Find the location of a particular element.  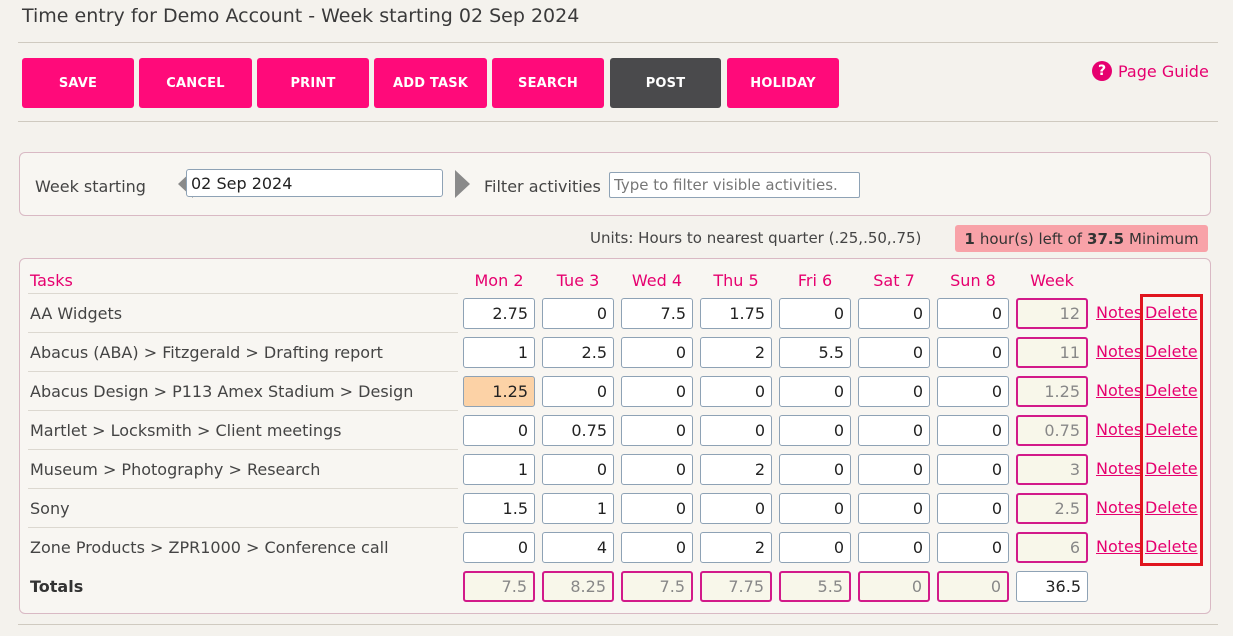

task-name: Martlet > Locksmith > Client meetings is located at coordinates (186, 430).